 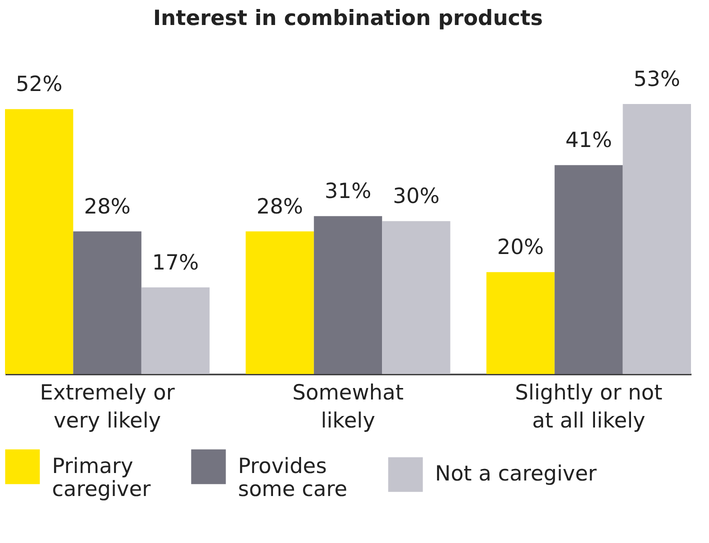 I want to click on data-label: 41%, so click(x=588, y=140).